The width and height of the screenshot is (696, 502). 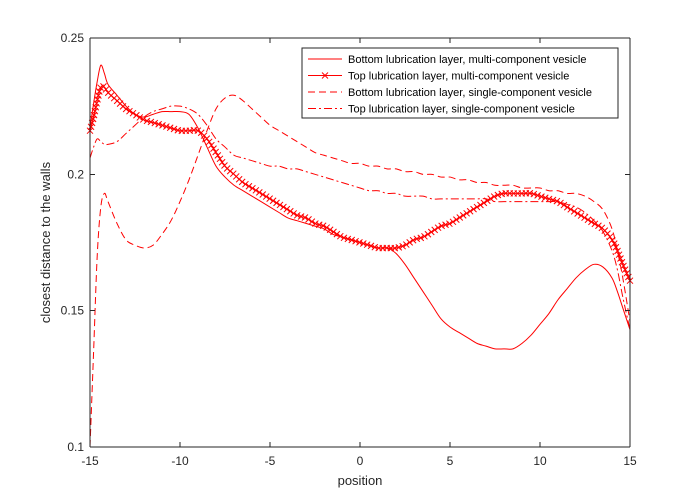 What do you see at coordinates (75, 447) in the screenshot?
I see `y-tick-label: 0.1` at bounding box center [75, 447].